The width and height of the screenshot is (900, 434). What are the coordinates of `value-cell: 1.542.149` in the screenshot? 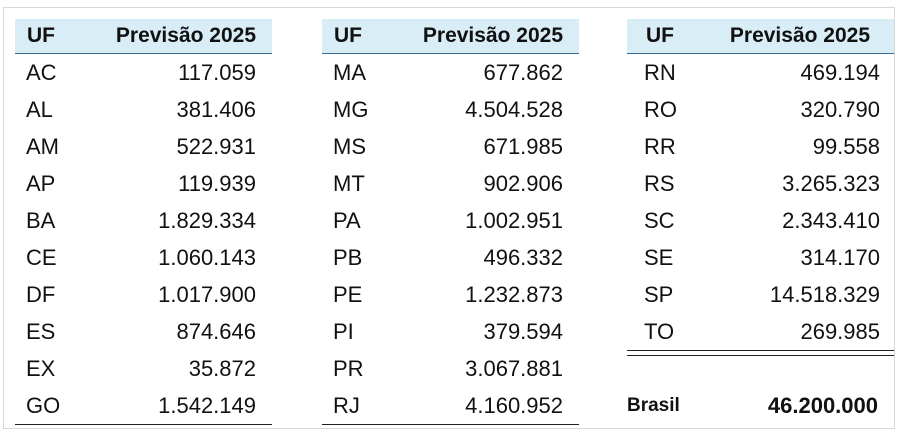 It's located at (207, 405).